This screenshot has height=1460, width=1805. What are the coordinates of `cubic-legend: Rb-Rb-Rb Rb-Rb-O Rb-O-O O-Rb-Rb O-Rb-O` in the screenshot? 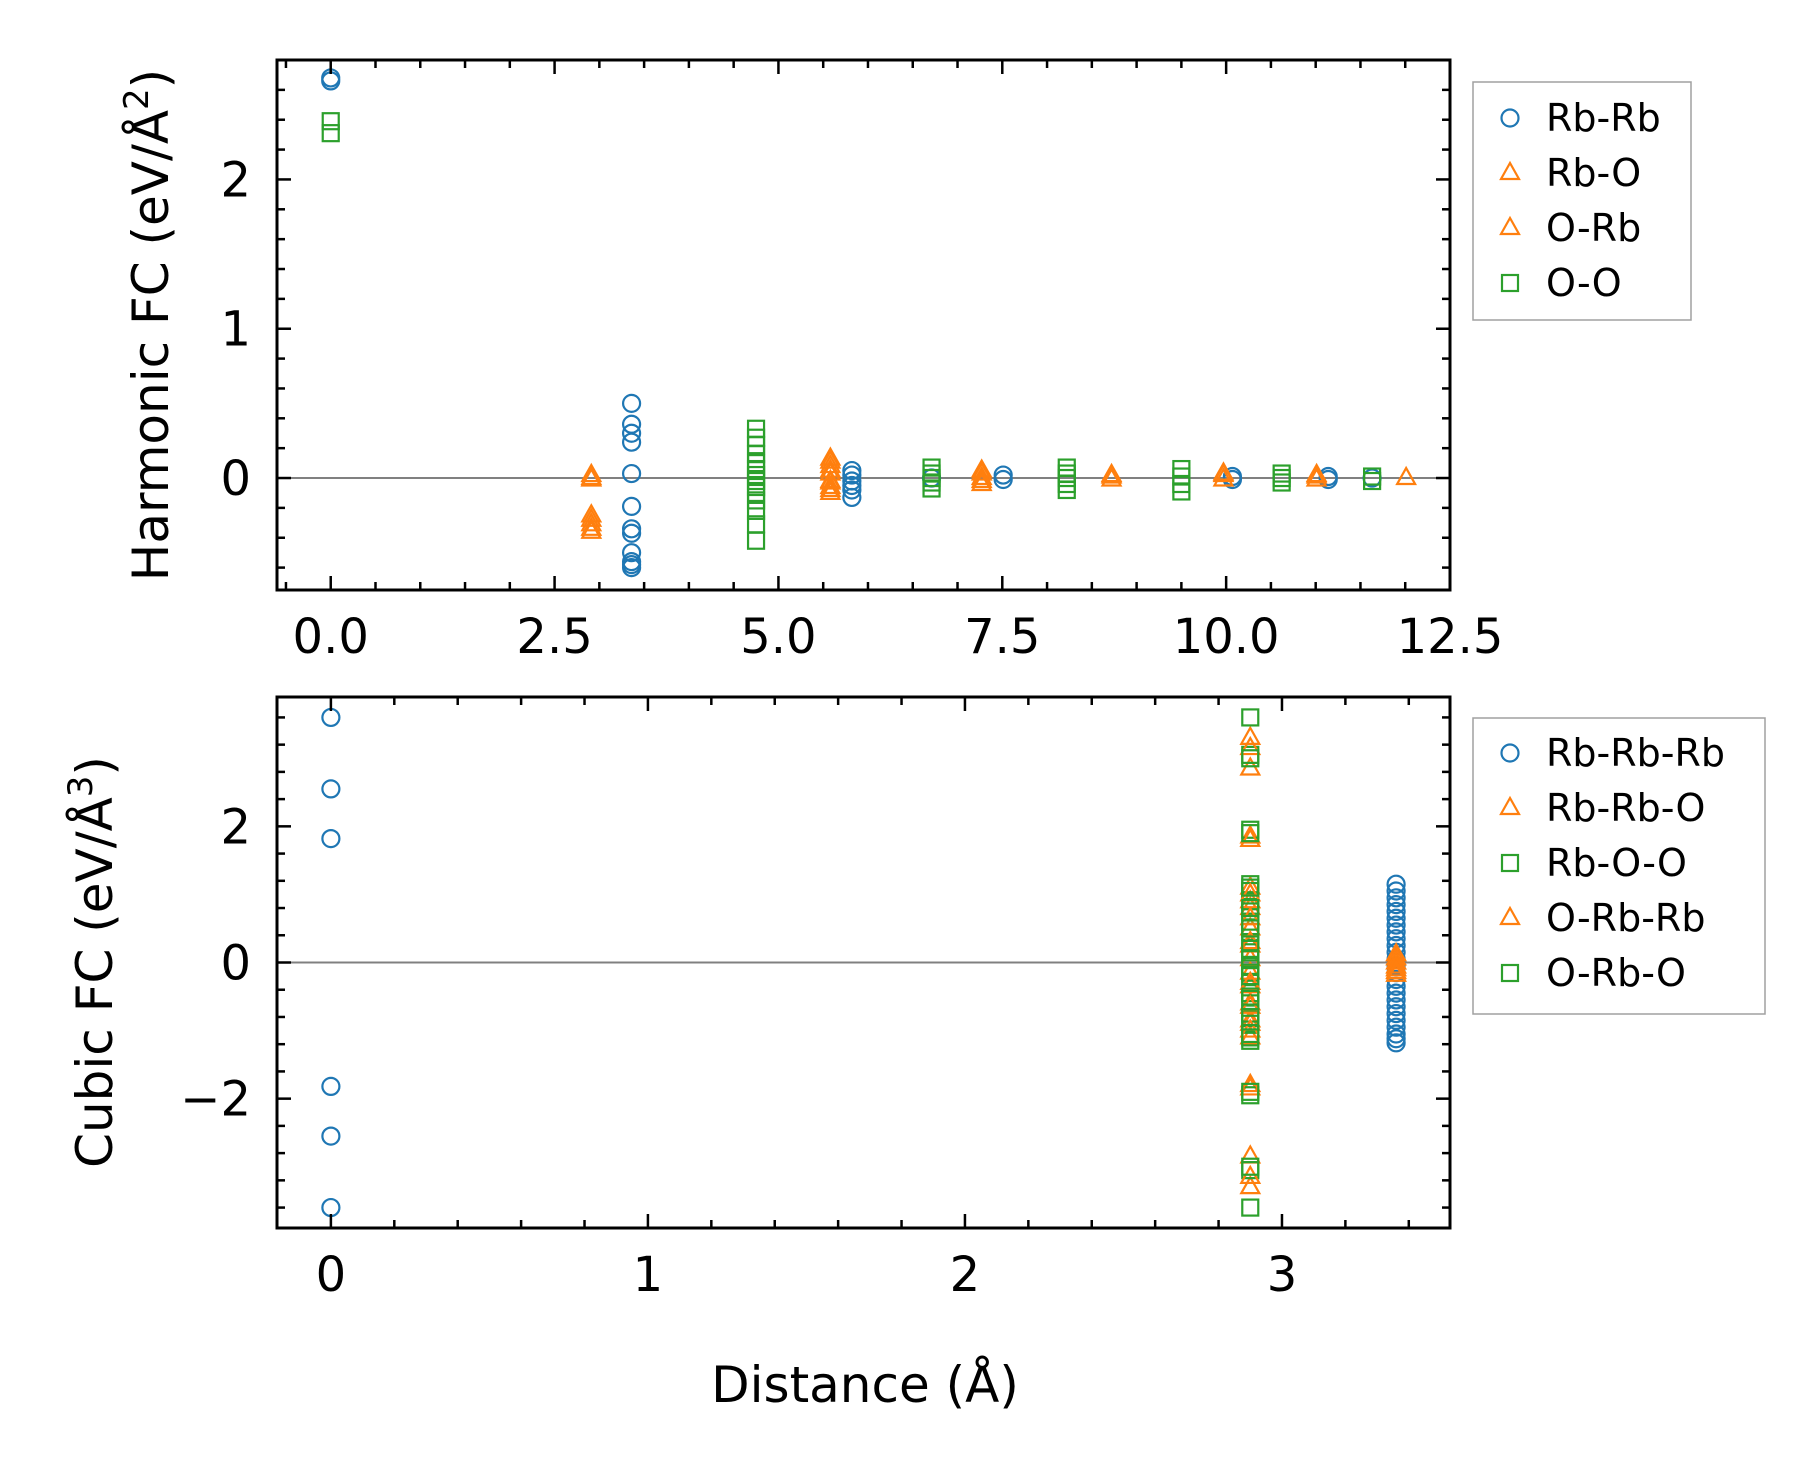 It's located at (1619, 866).